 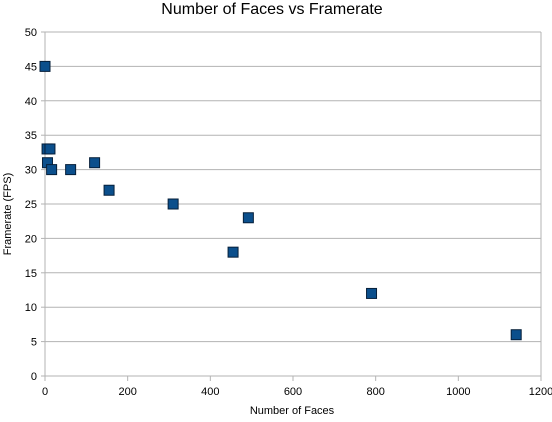 What do you see at coordinates (34, 377) in the screenshot?
I see `y-tick-label: 0` at bounding box center [34, 377].